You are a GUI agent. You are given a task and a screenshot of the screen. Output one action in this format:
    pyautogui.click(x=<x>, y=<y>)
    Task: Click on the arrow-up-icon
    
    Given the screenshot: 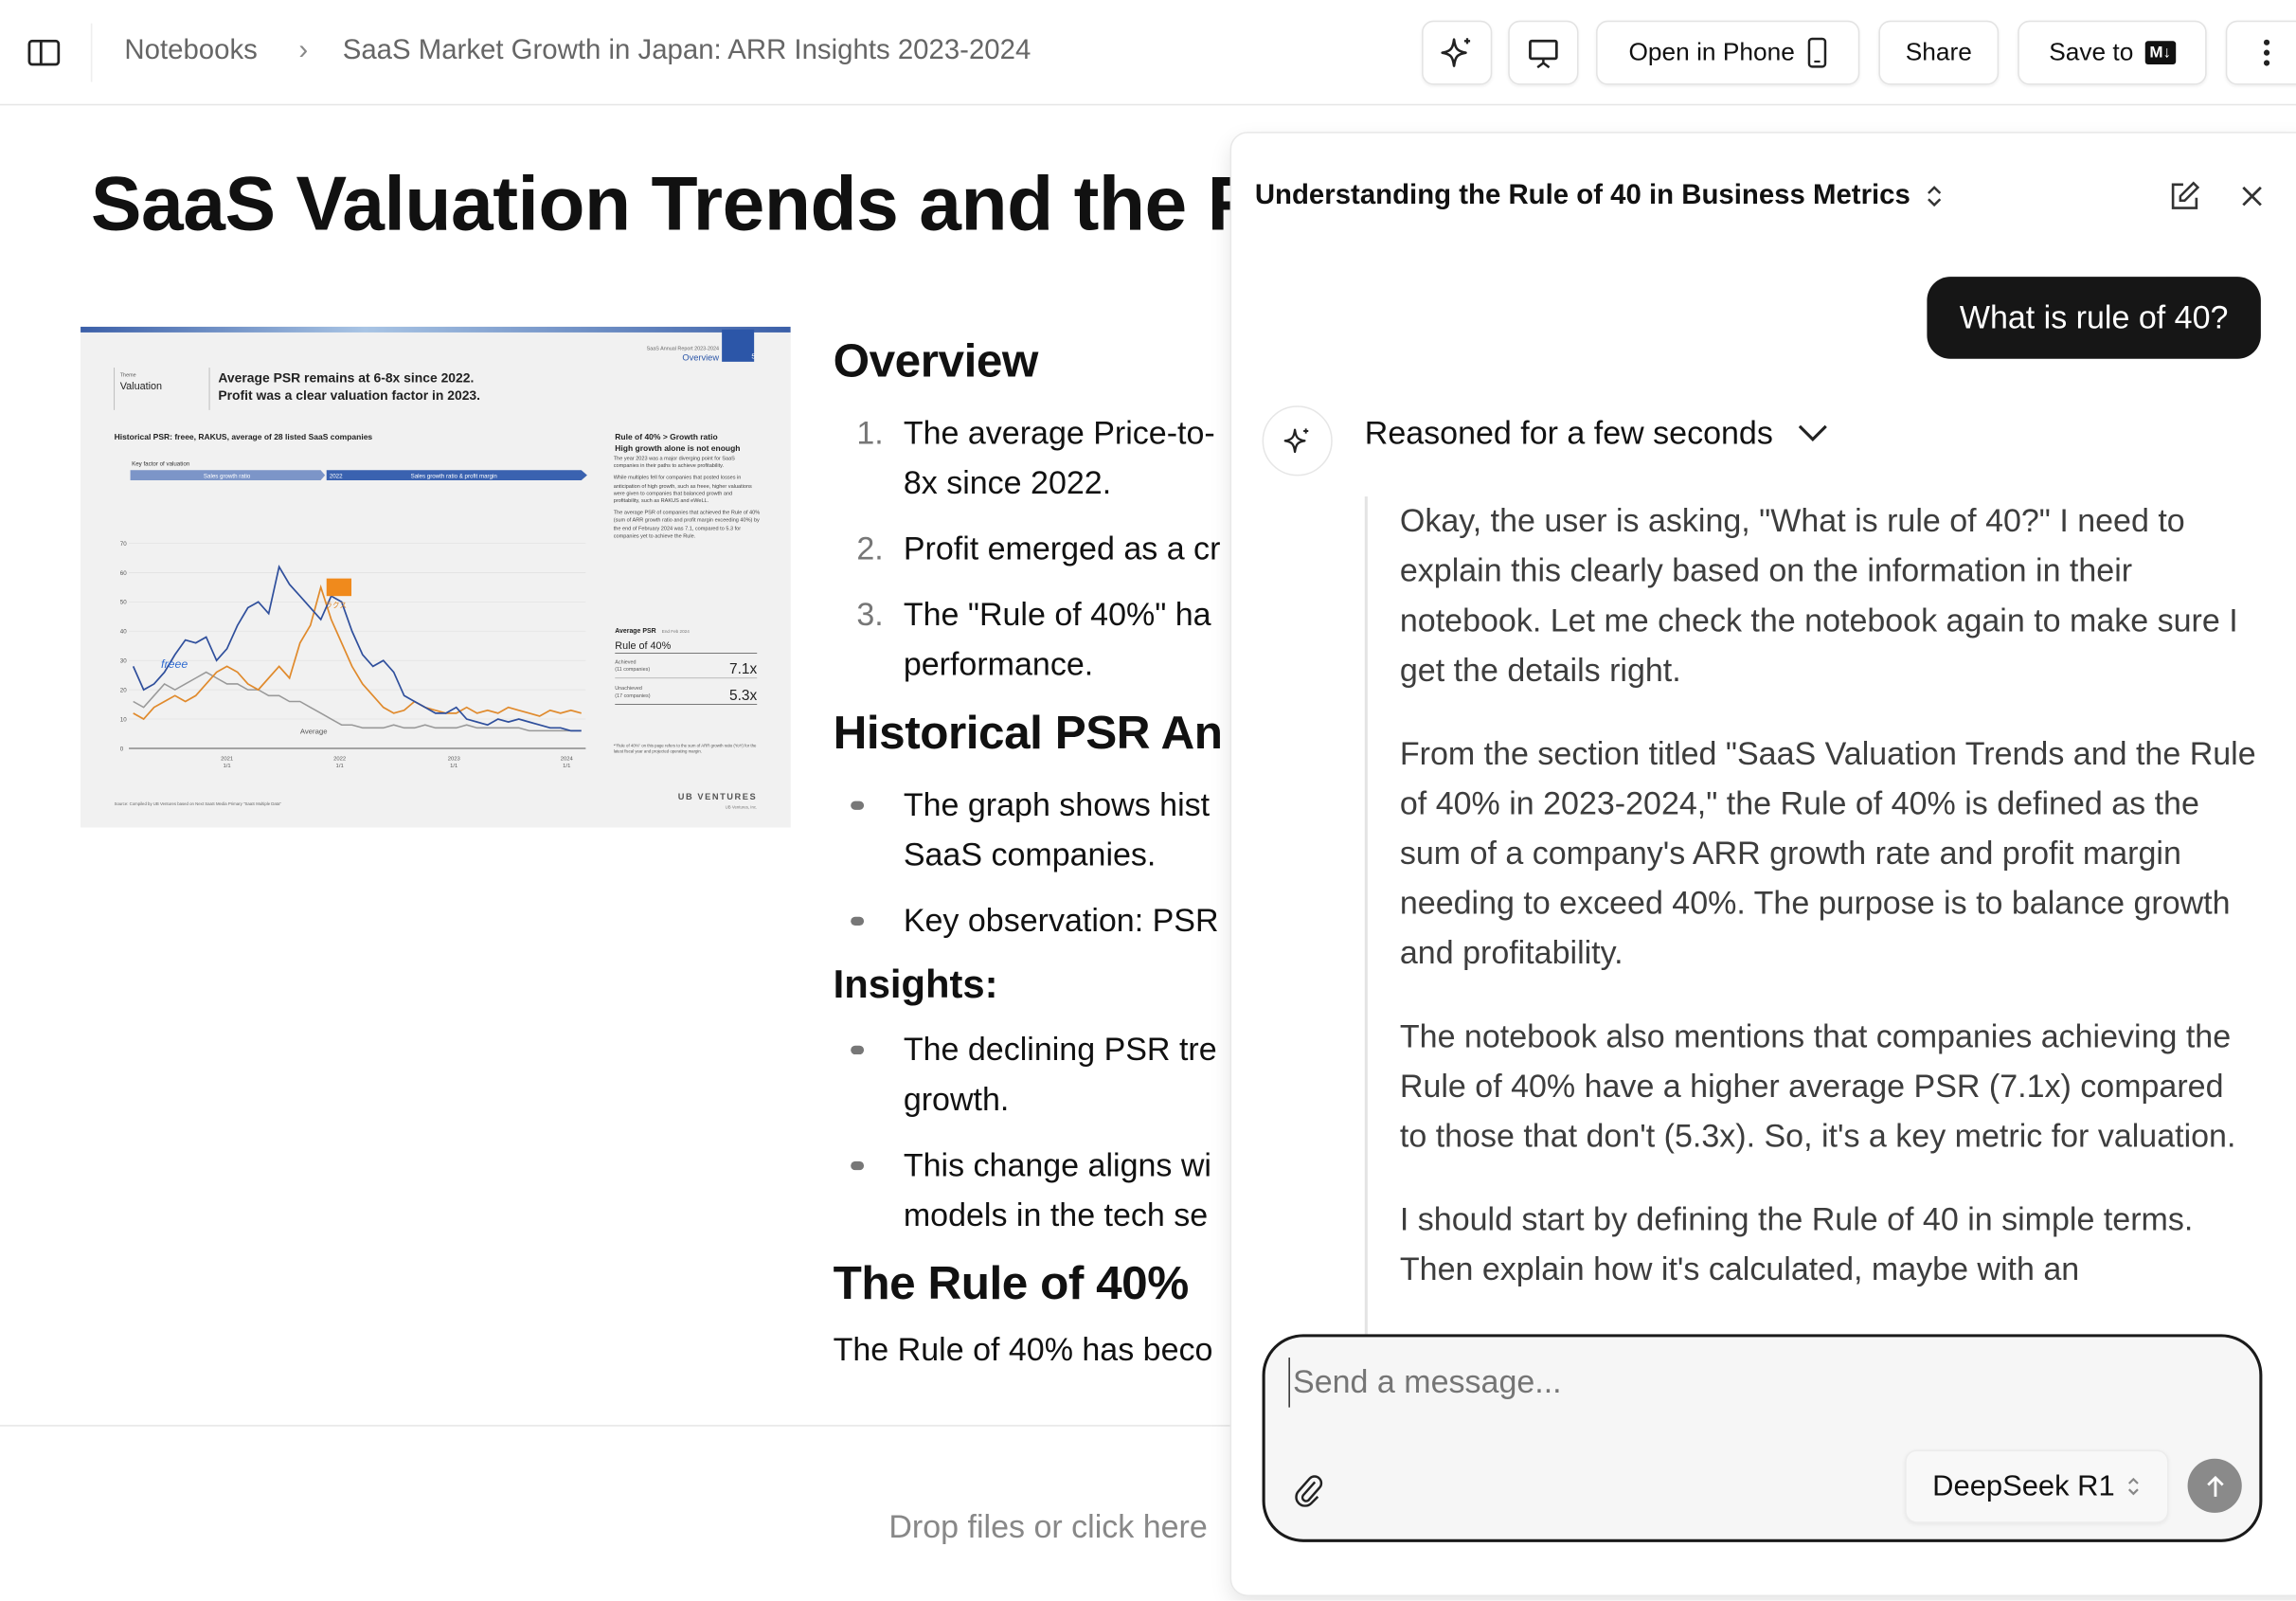 What is the action you would take?
    pyautogui.click(x=2214, y=1486)
    